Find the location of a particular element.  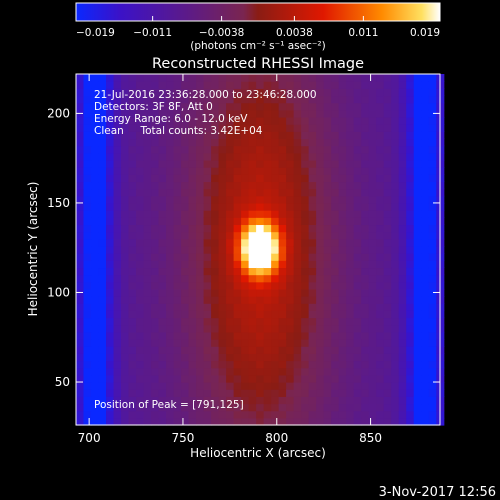

y-tick-label: 200 is located at coordinates (58, 113).